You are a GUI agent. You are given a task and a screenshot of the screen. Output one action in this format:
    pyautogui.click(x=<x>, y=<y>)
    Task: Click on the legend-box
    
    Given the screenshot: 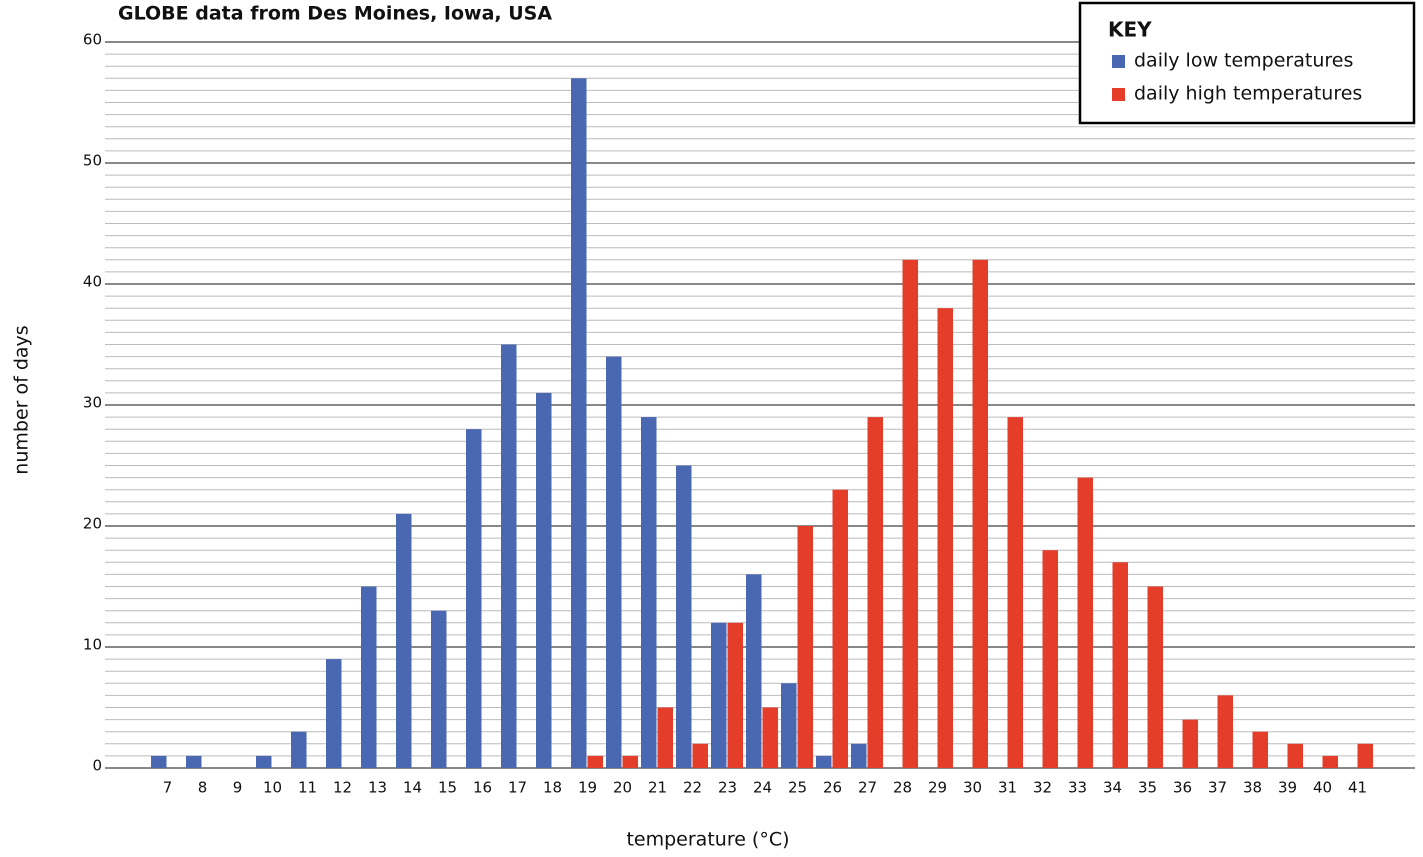 What is the action you would take?
    pyautogui.click(x=1247, y=63)
    